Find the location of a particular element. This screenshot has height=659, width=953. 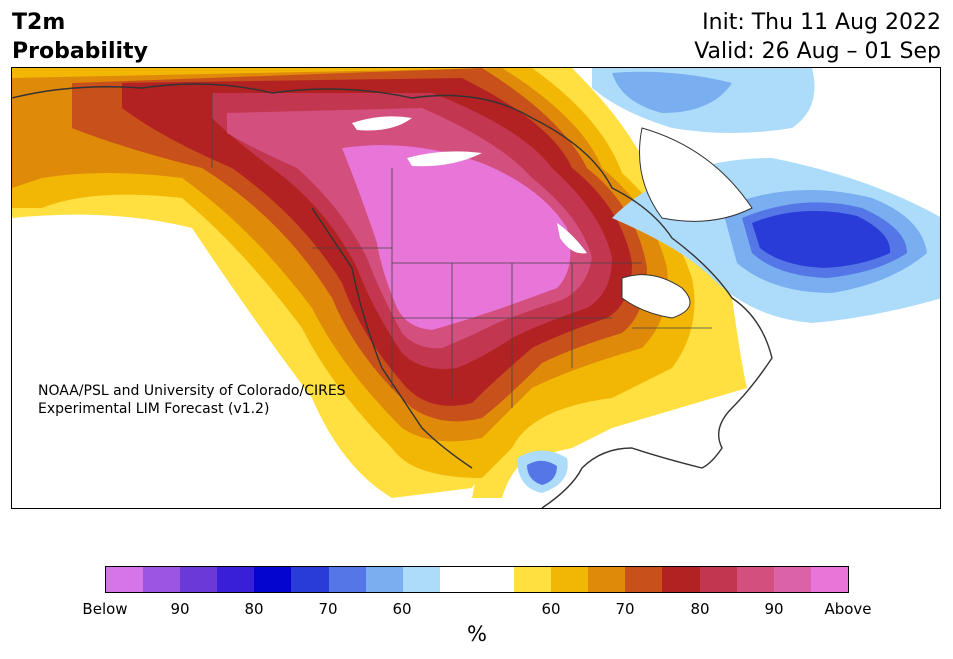

colorbar is located at coordinates (477, 579).